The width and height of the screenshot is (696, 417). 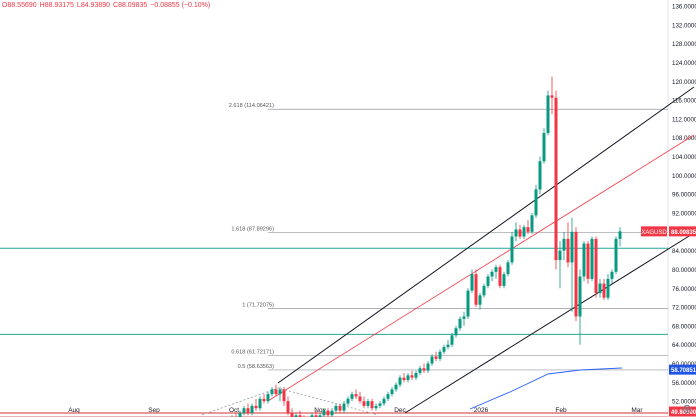 I want to click on ohlc-close: C88.09835, so click(x=130, y=5).